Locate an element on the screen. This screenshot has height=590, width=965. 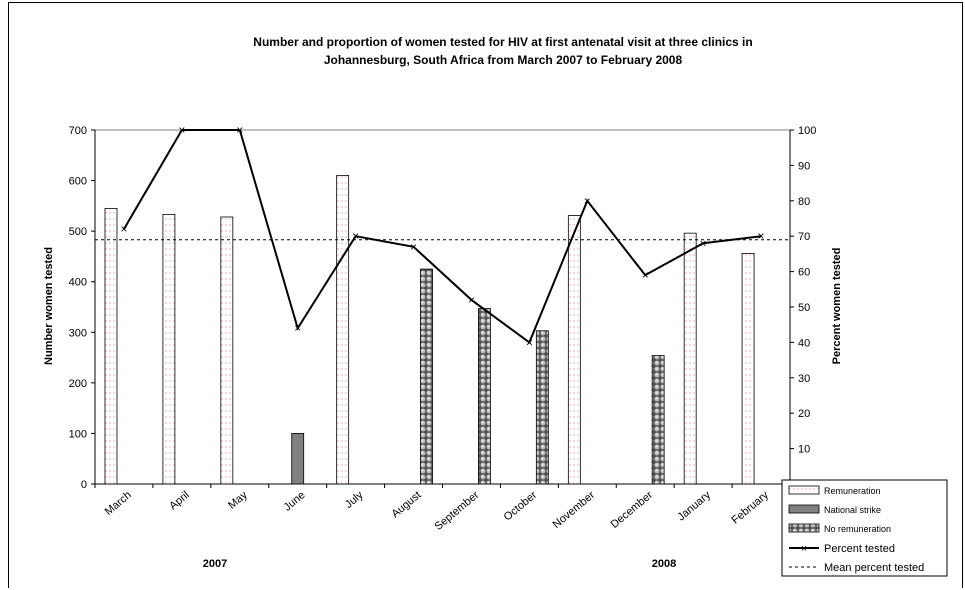
y2-tick-label: 100 is located at coordinates (807, 131).